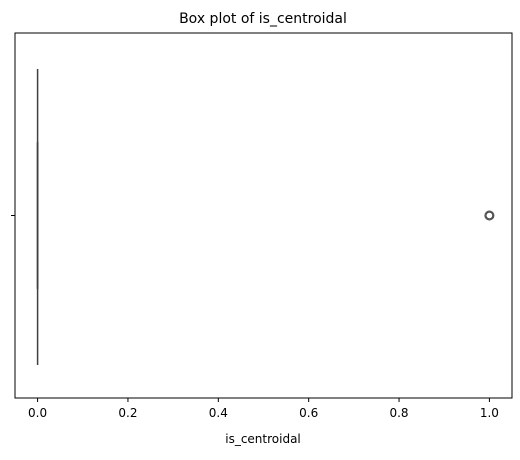 The width and height of the screenshot is (520, 460). Describe the element at coordinates (127, 413) in the screenshot. I see `x-tick-label: 0.2` at that location.